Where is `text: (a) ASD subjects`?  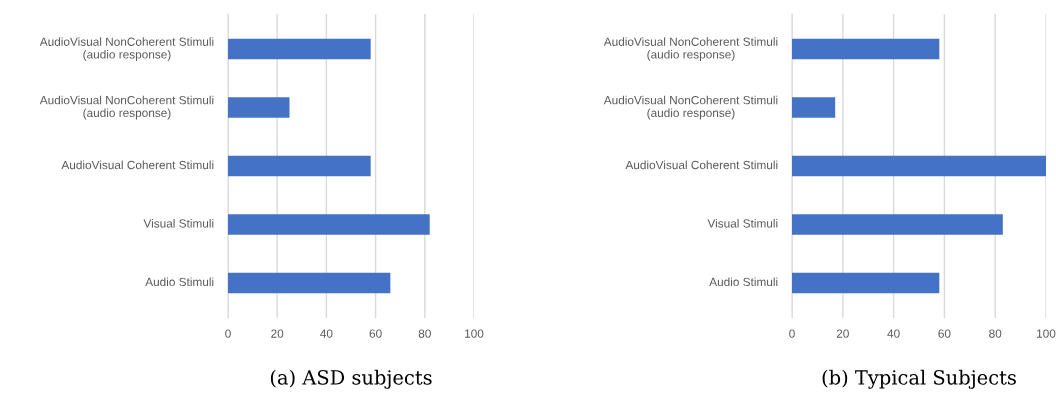 text: (a) ASD subjects is located at coordinates (351, 379).